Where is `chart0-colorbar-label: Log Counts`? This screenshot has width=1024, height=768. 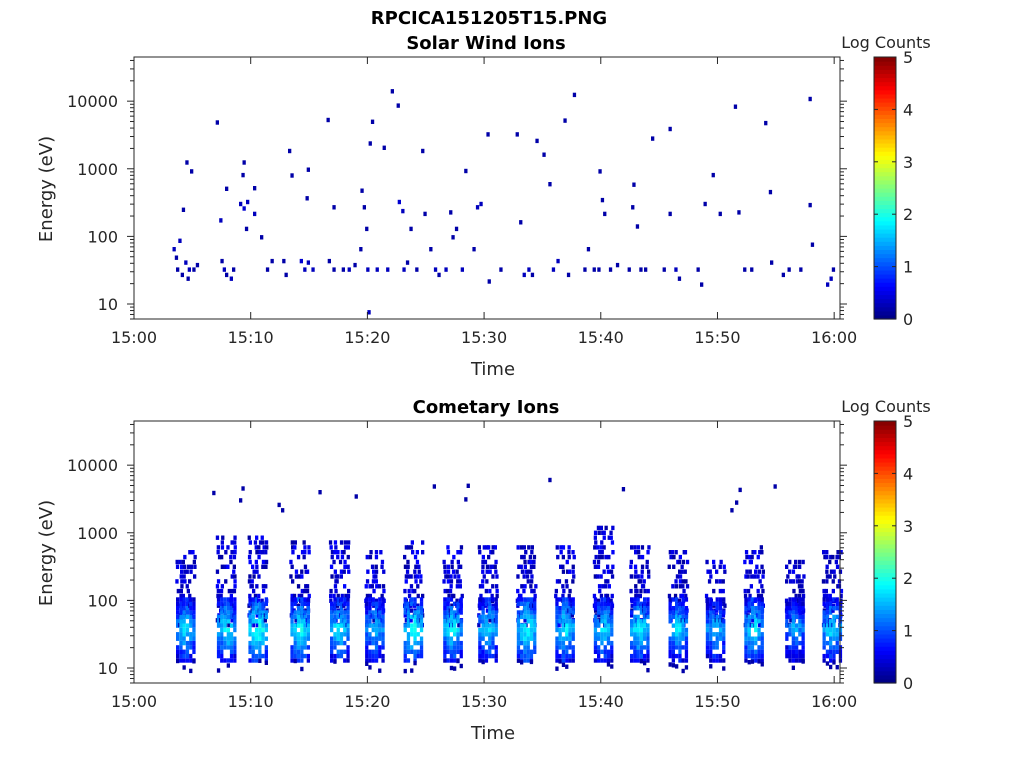 chart0-colorbar-label: Log Counts is located at coordinates (886, 42).